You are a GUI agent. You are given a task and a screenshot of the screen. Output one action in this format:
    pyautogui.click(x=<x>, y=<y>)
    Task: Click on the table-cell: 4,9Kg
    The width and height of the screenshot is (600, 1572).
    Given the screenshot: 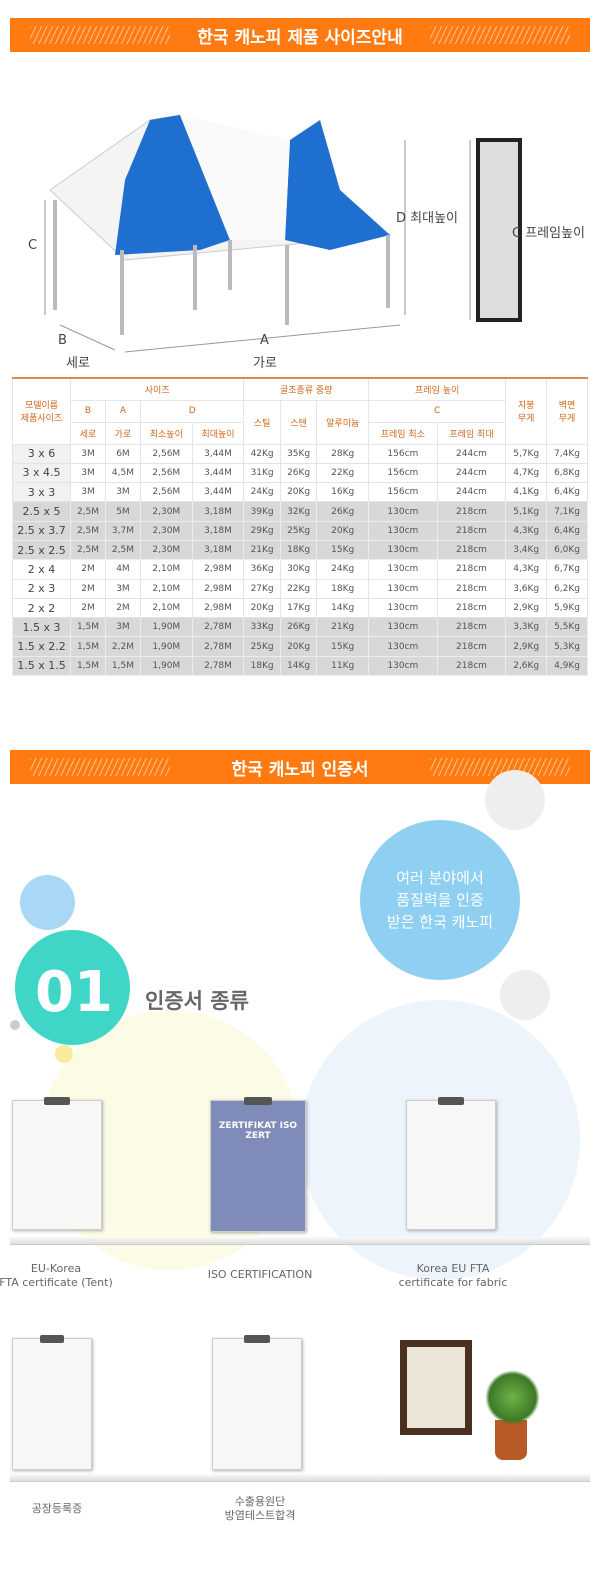 What is the action you would take?
    pyautogui.click(x=567, y=666)
    